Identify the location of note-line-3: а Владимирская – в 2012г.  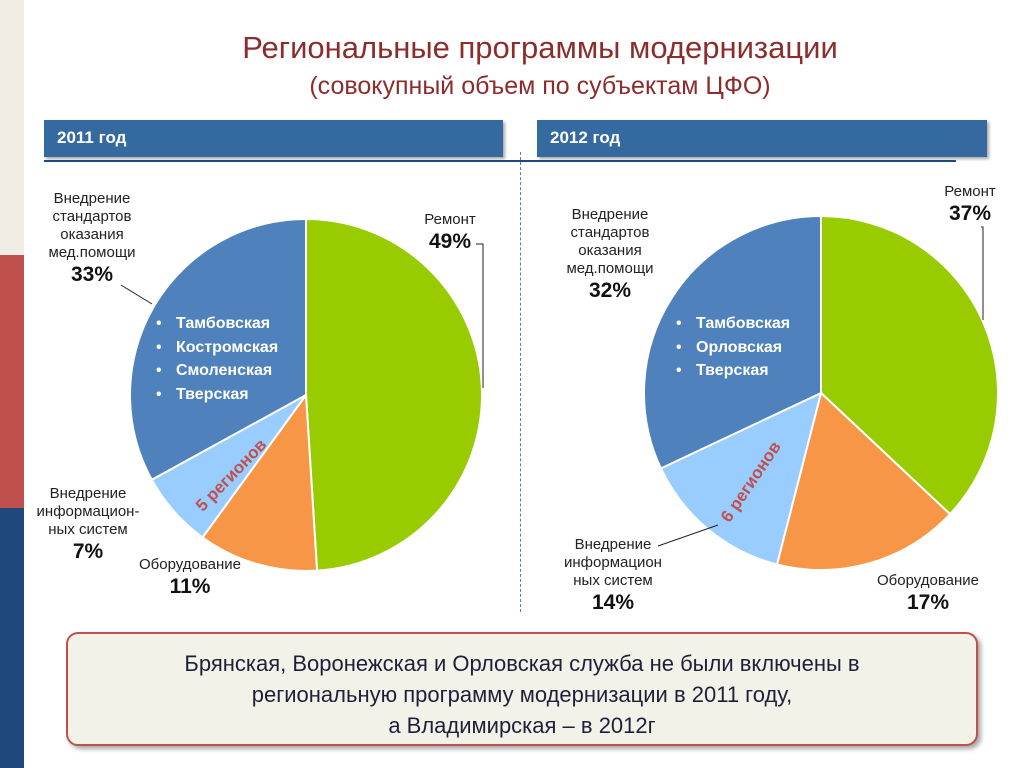
(522, 725).